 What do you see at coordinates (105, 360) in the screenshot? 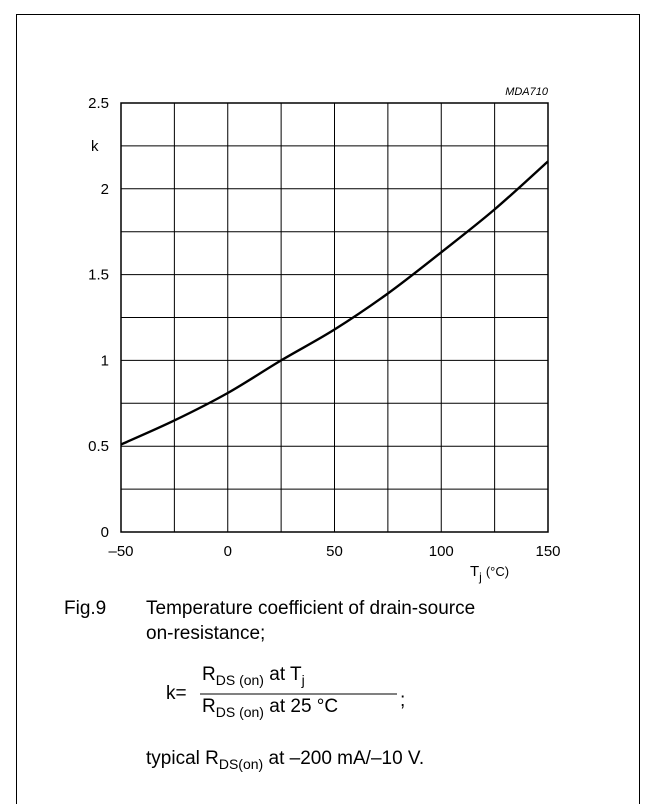
I see `y-tick-label: 1` at bounding box center [105, 360].